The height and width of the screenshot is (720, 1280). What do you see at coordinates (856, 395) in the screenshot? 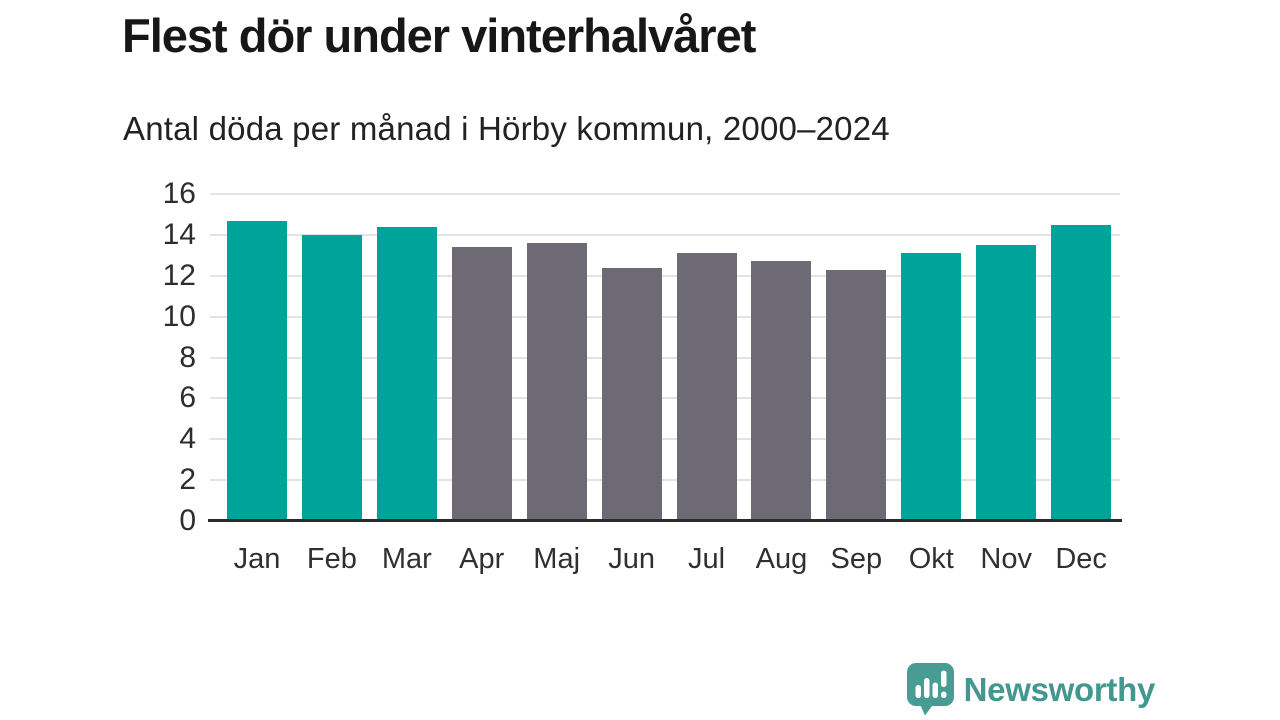
I see `bar-sep` at bounding box center [856, 395].